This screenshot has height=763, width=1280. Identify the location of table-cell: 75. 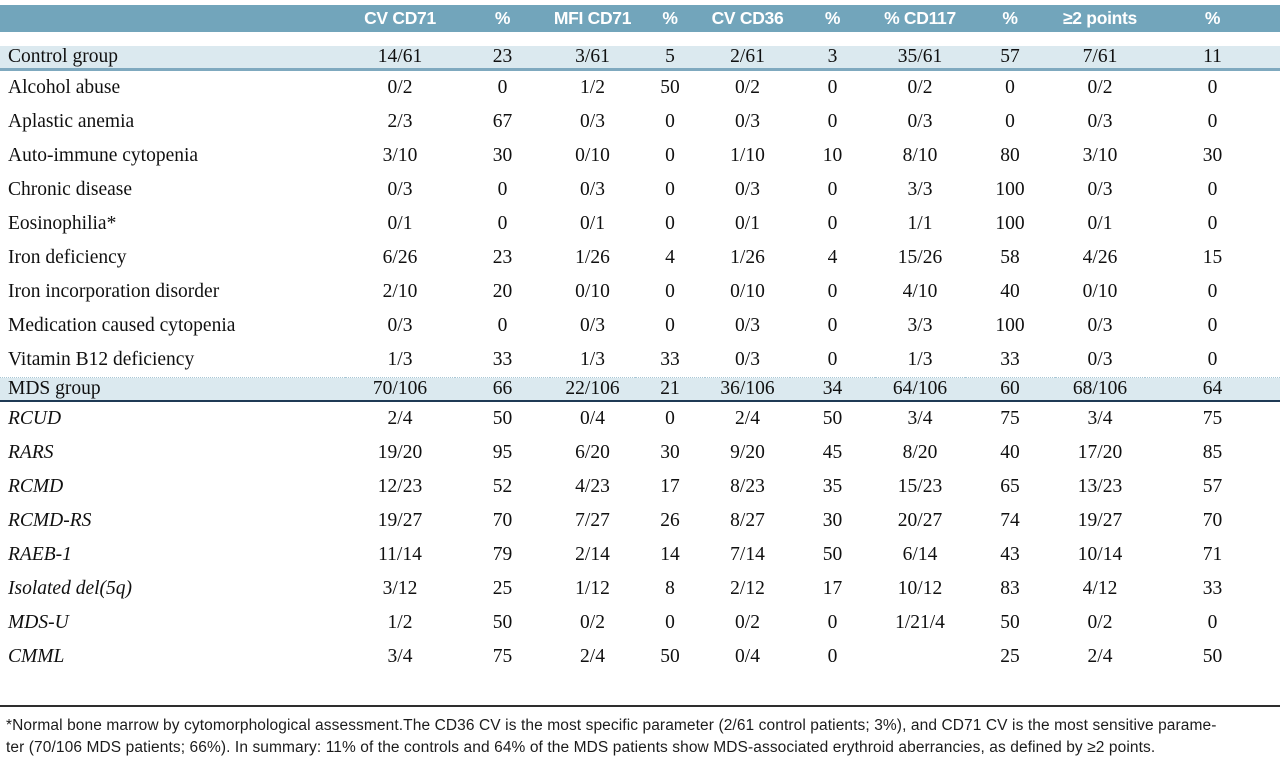
(502, 656).